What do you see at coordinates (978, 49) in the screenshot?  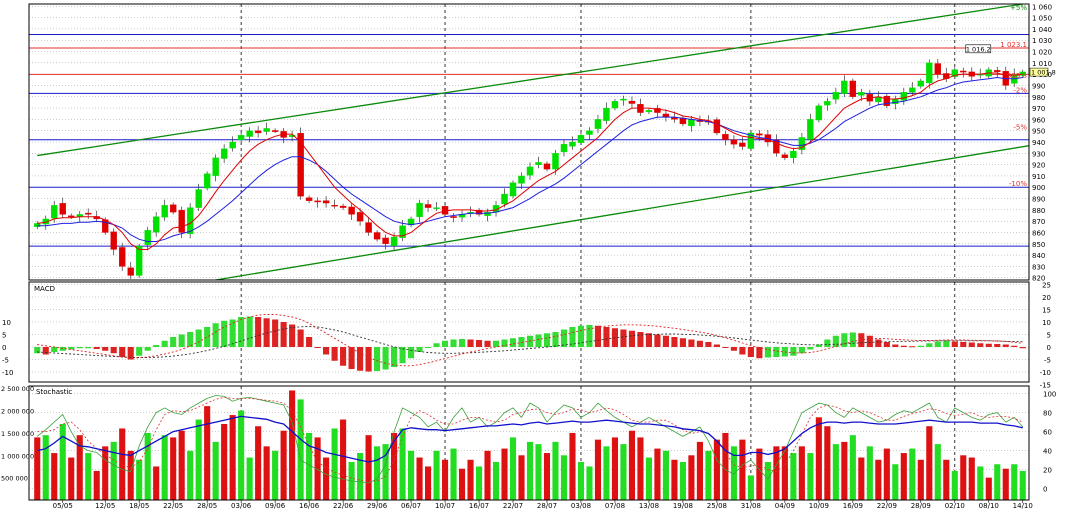 I see `high-price-tag-box` at bounding box center [978, 49].